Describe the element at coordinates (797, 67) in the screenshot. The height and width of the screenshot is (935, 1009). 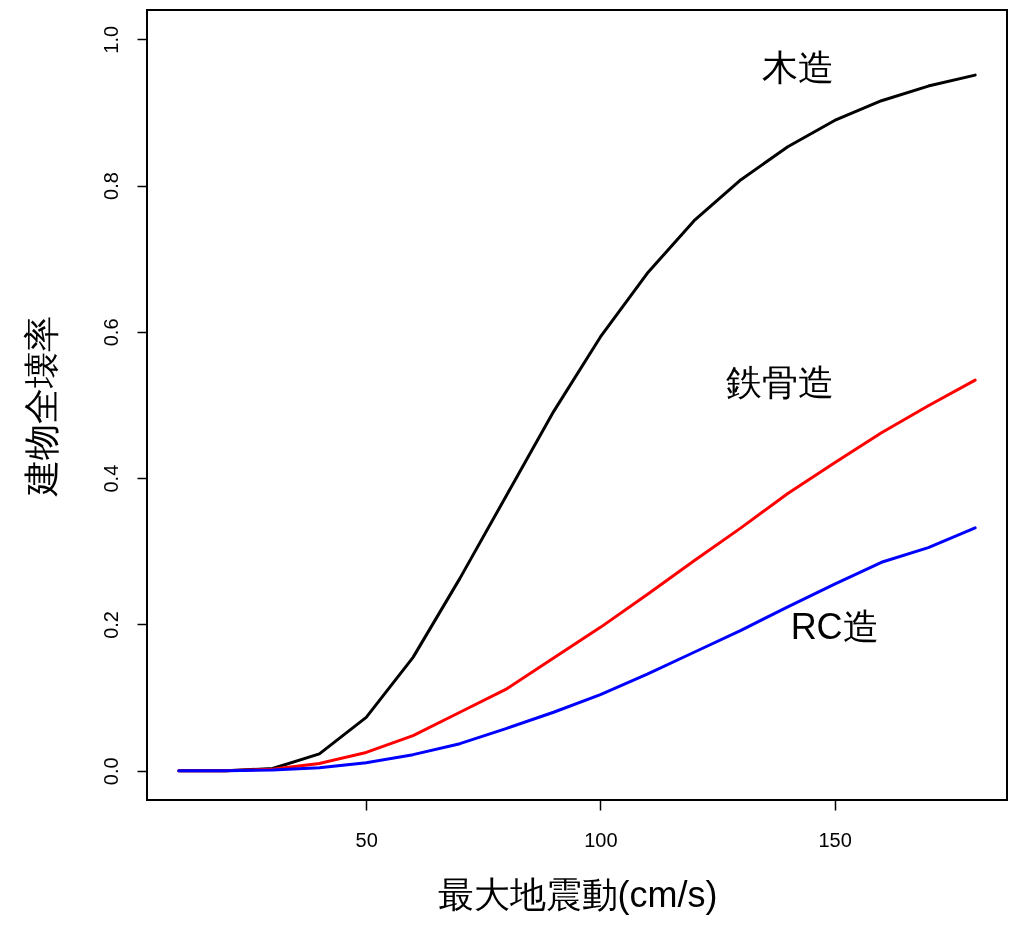
I see `series-label: 木造` at that location.